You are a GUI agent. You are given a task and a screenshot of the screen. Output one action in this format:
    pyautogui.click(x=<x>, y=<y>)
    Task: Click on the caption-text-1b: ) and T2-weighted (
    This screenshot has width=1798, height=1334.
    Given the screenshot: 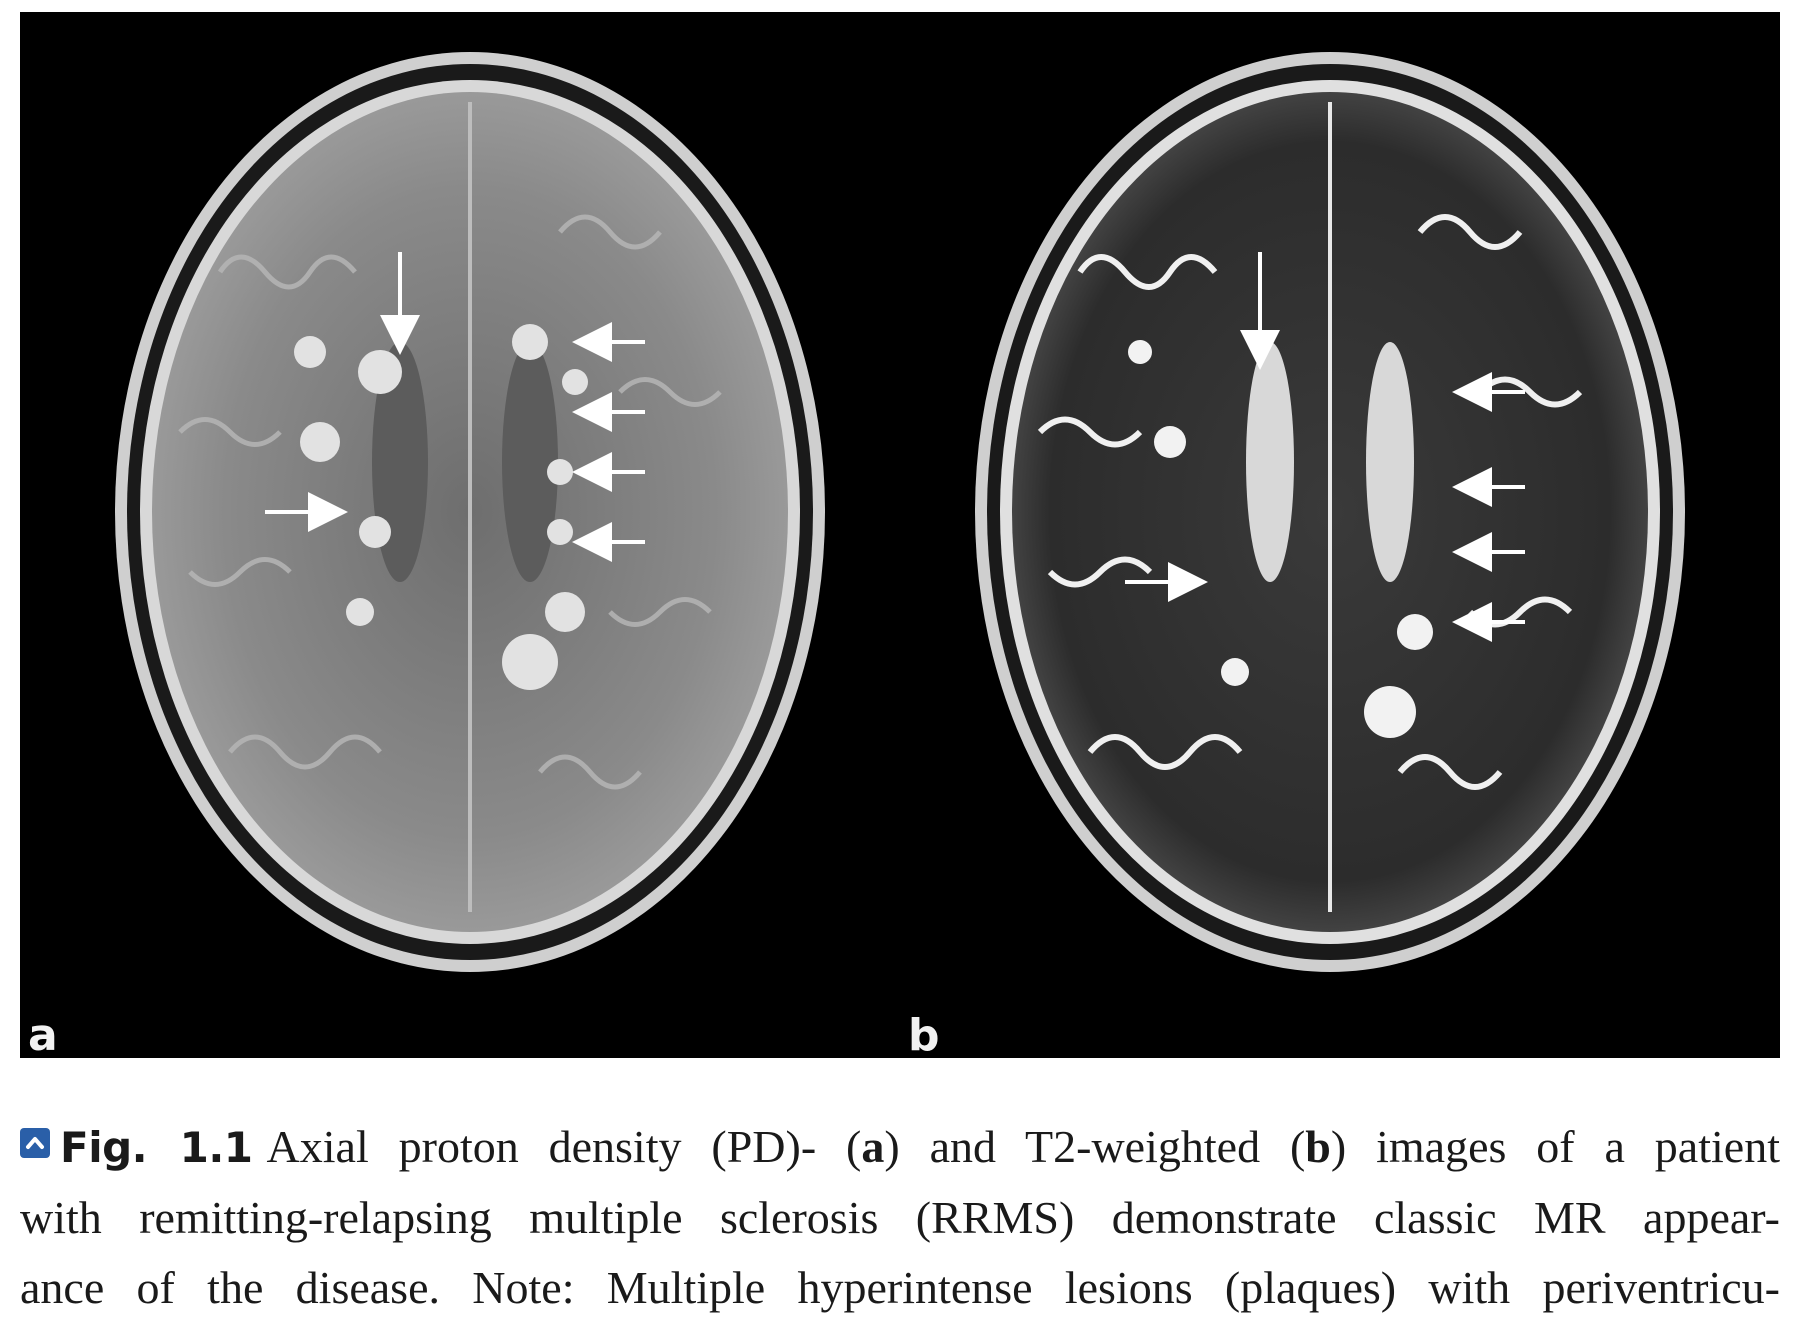 What is the action you would take?
    pyautogui.click(x=1095, y=1146)
    